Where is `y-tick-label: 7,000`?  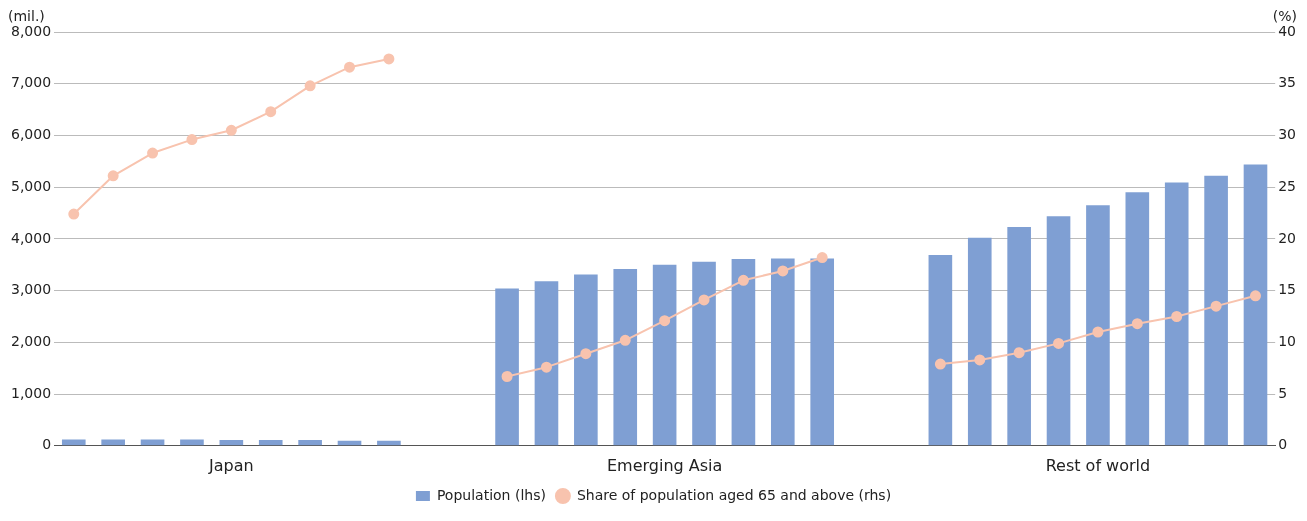
y-tick-label: 7,000 is located at coordinates (31, 82).